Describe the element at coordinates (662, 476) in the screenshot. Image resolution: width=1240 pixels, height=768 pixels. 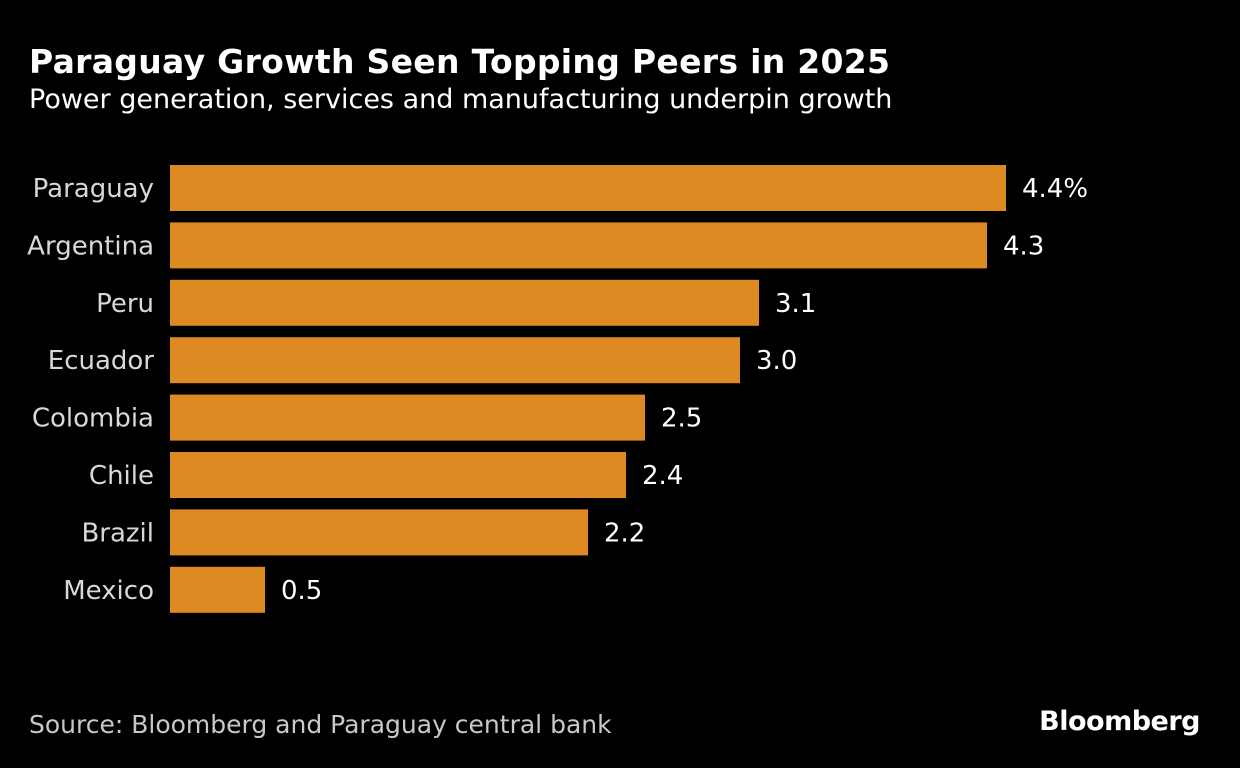
I see `value-label: 2.4` at that location.